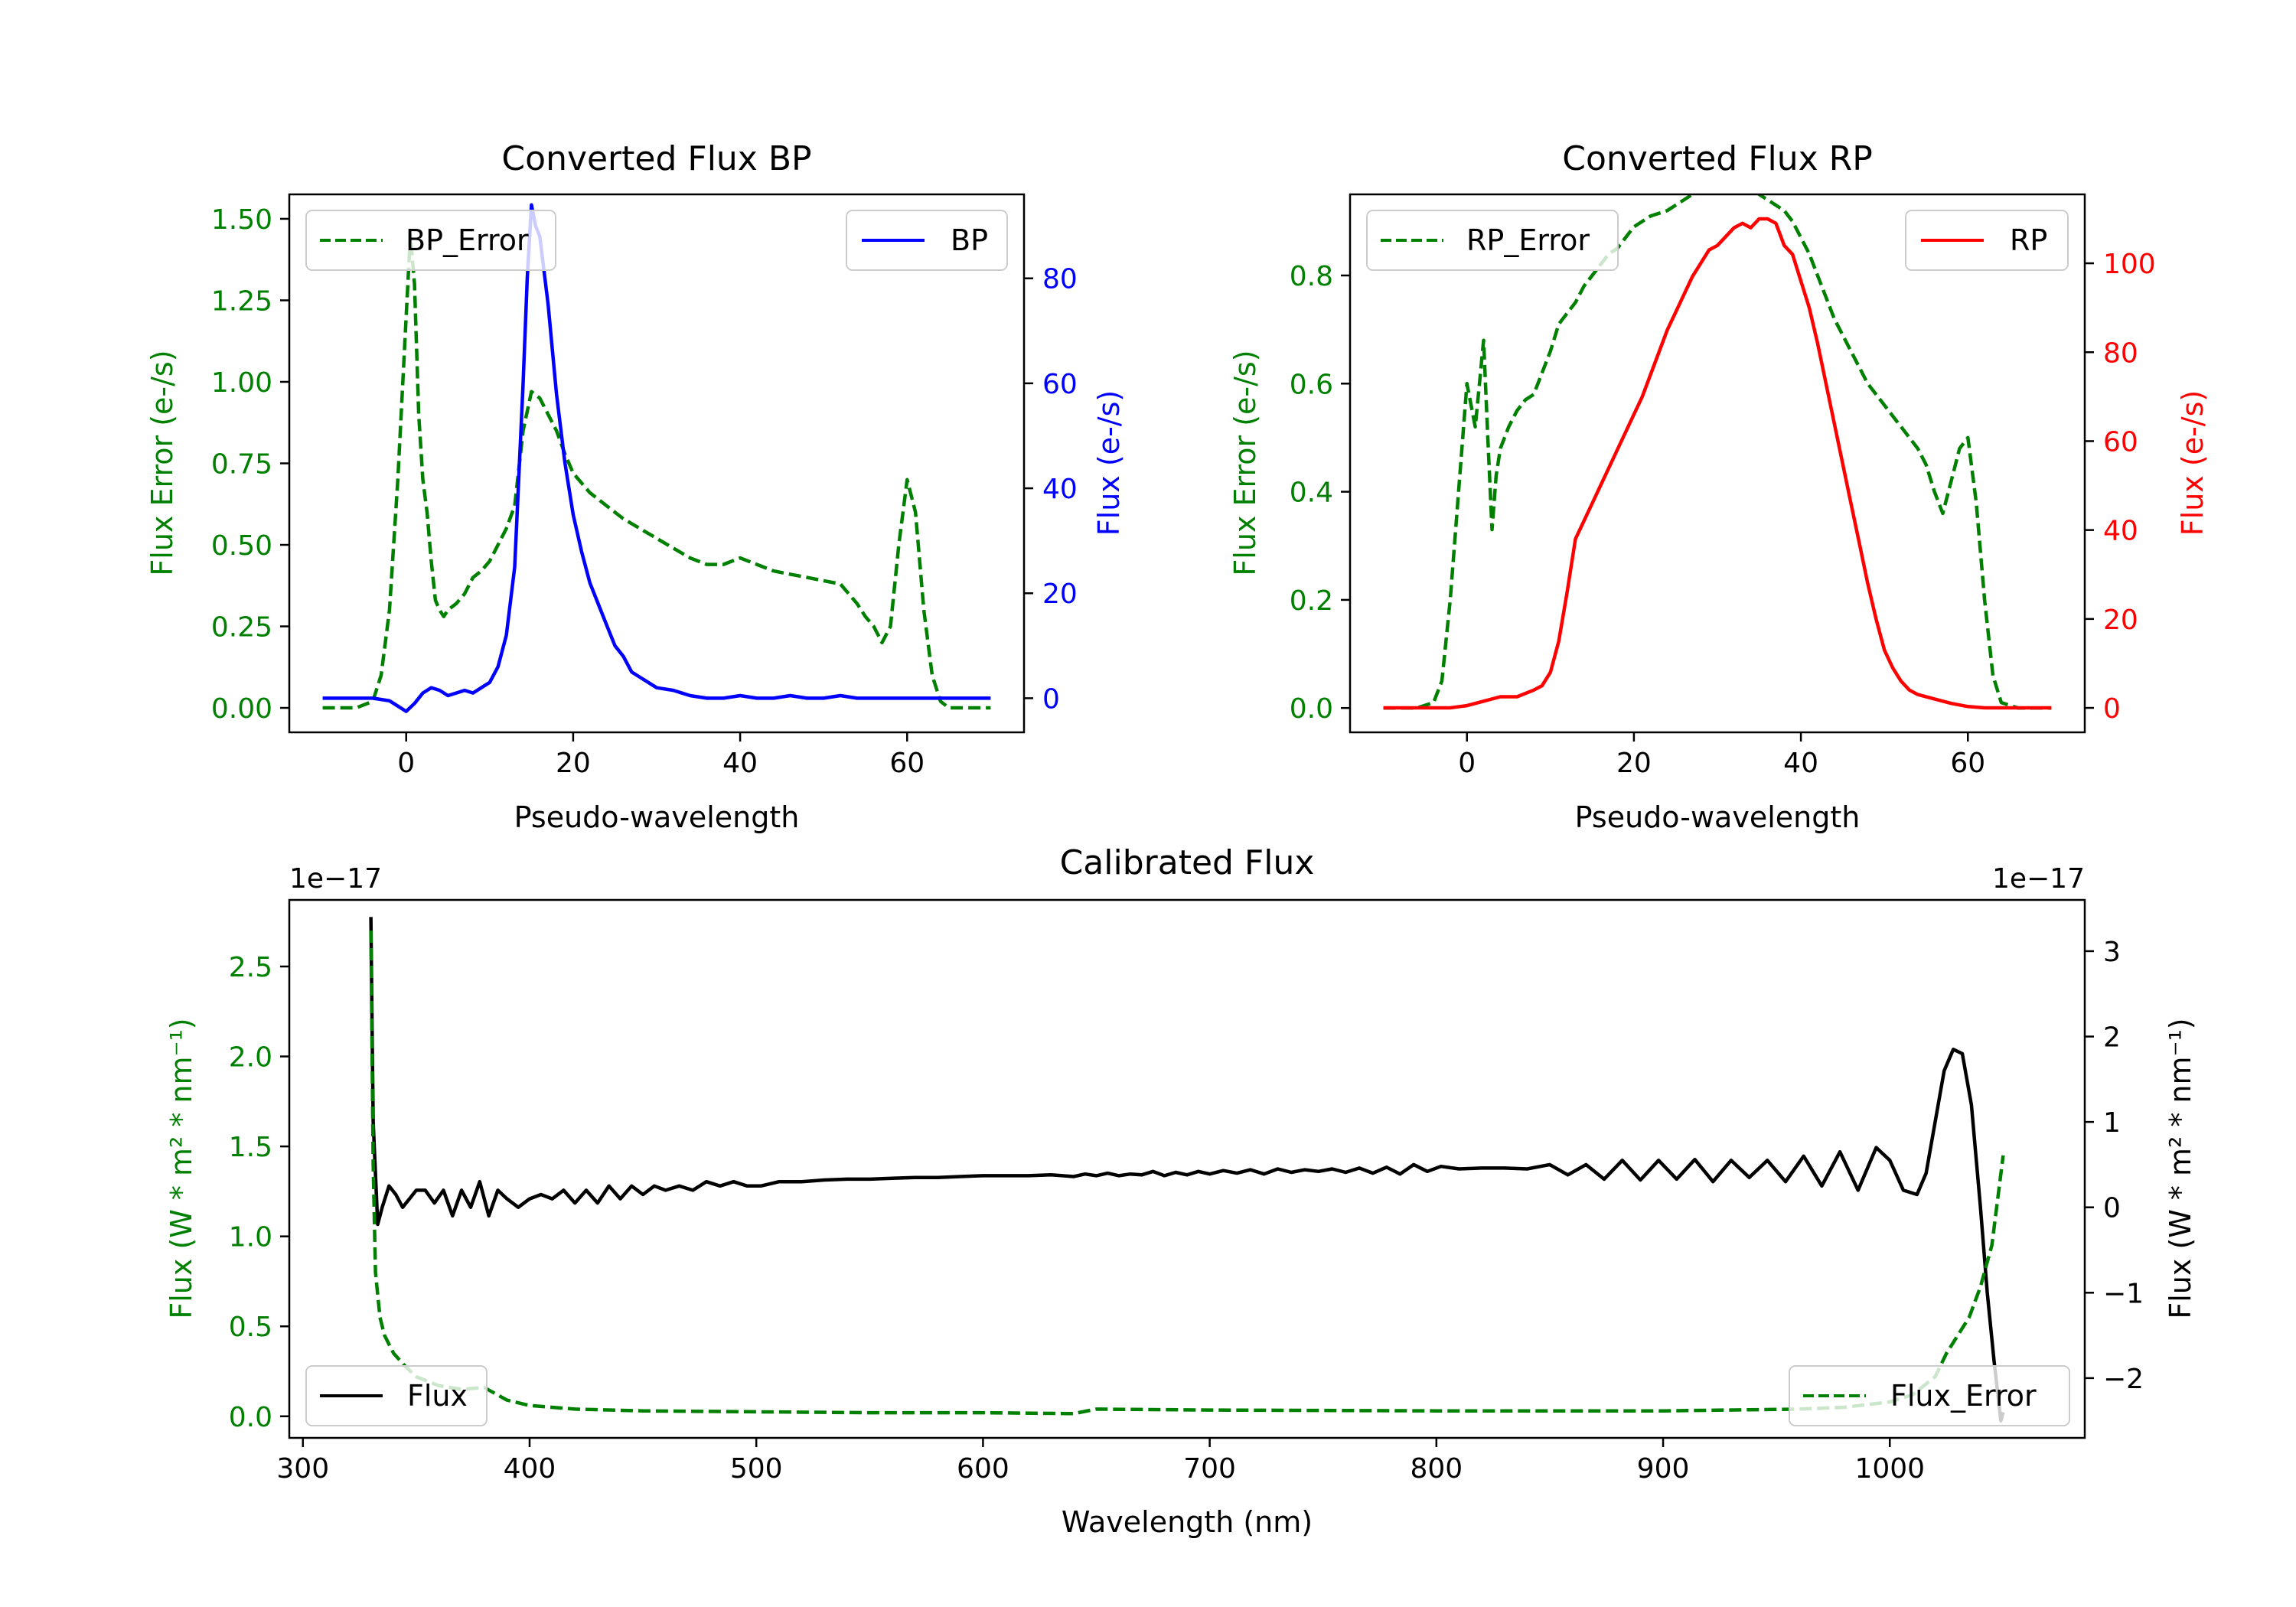  Describe the element at coordinates (1311, 494) in the screenshot. I see `rp-left-tick-label: 0.4` at that location.